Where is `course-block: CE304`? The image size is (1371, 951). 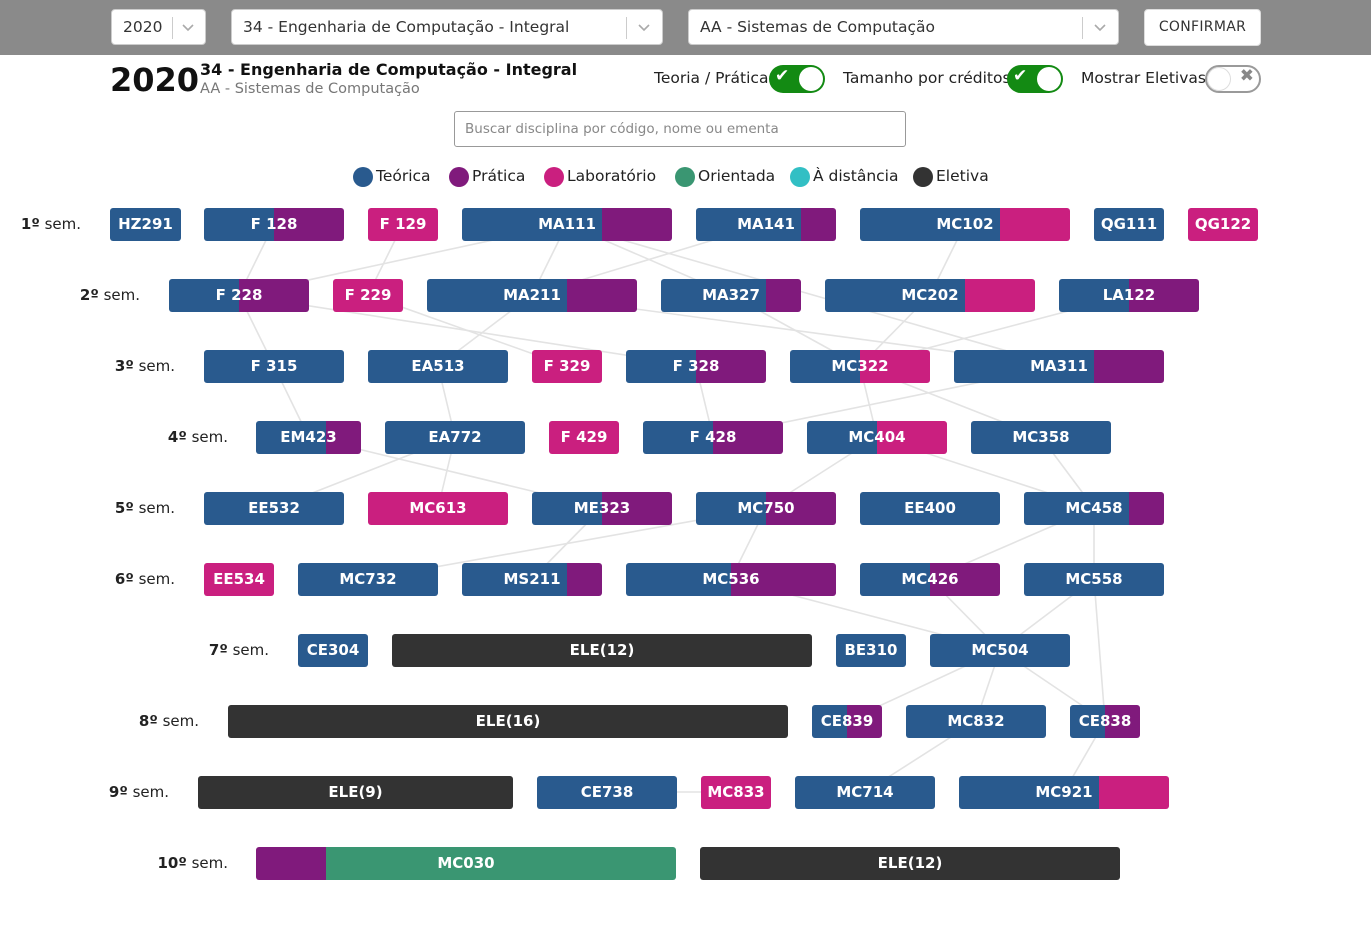 course-block: CE304 is located at coordinates (333, 650).